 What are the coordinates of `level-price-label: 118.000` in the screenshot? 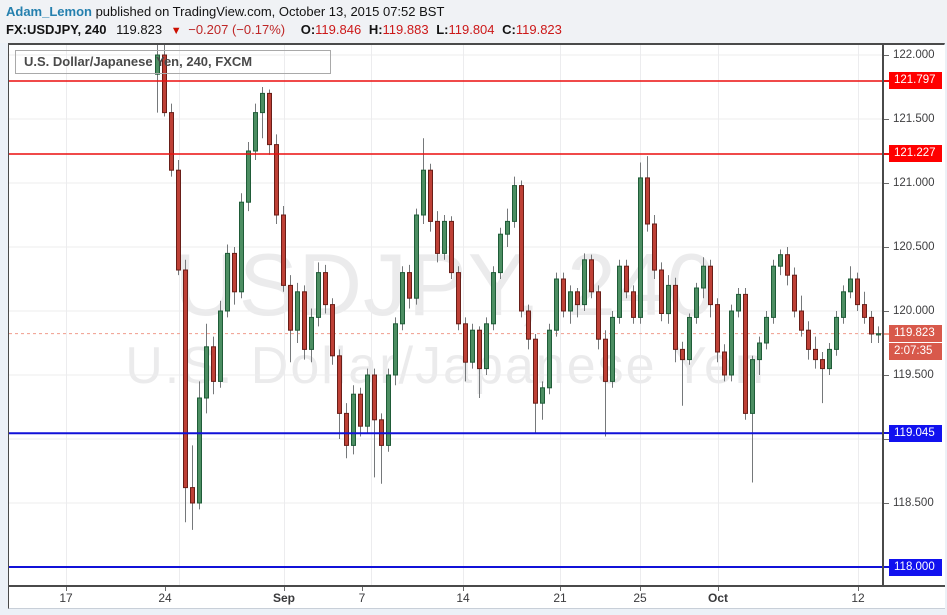 It's located at (915, 567).